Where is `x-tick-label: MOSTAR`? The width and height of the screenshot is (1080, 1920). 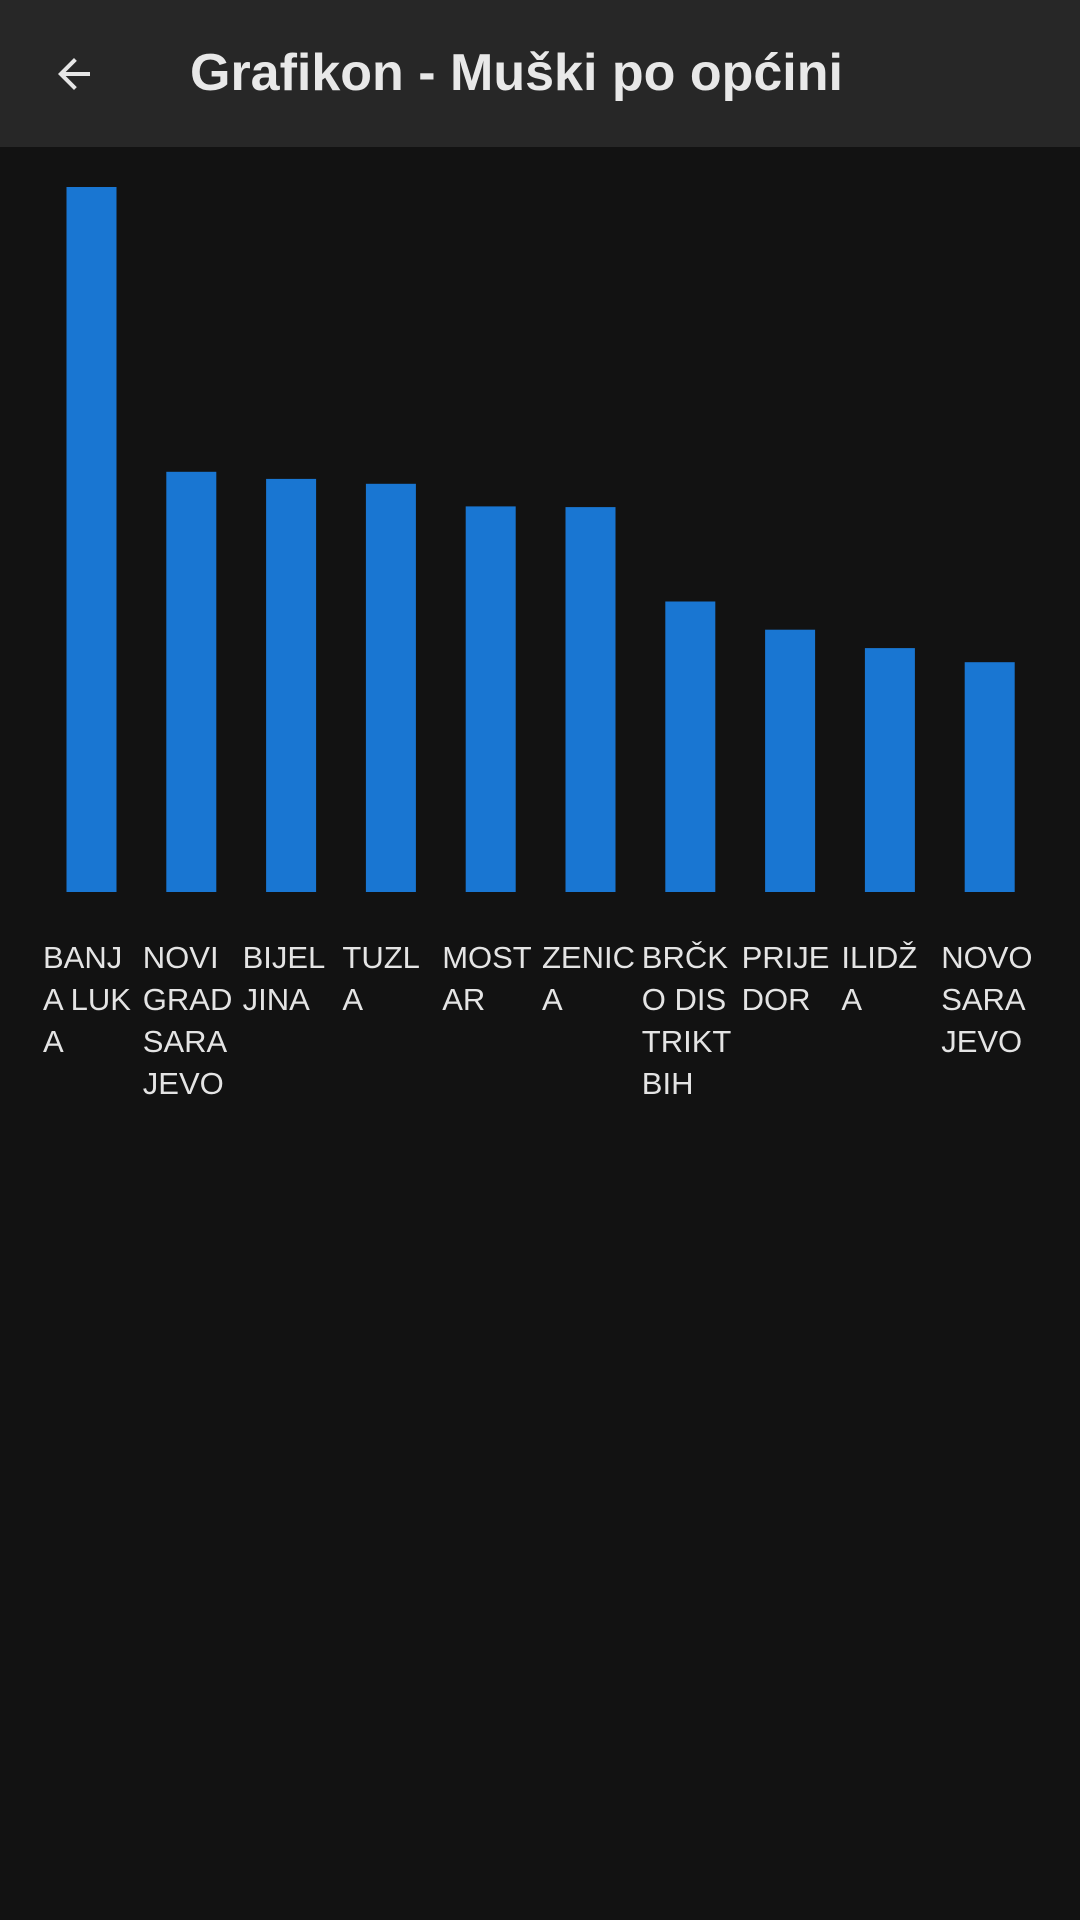 x-tick-label: MOSTAR is located at coordinates (487, 978).